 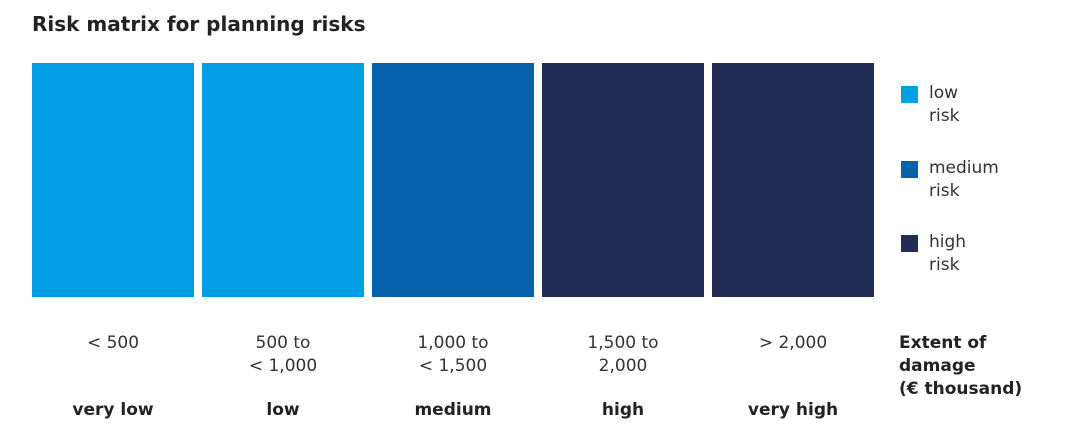 I want to click on damage-range-label: 1,500 to 2,000, so click(x=623, y=354).